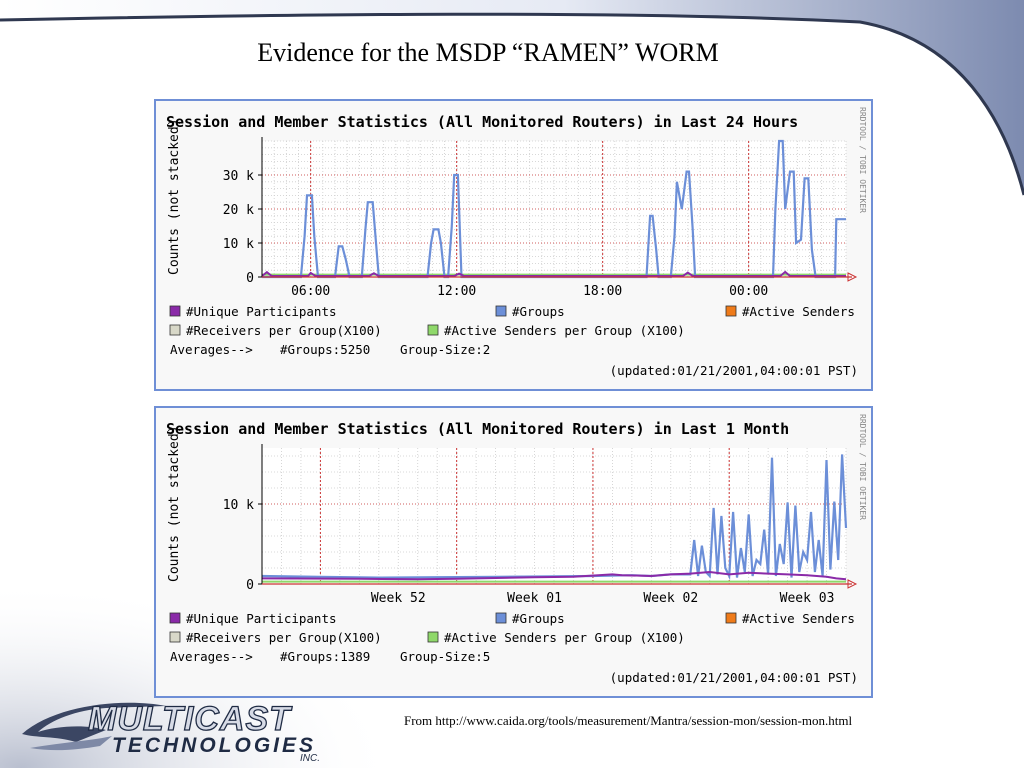  Describe the element at coordinates (238, 176) in the screenshot. I see `y-tick-label: 30 k` at that location.